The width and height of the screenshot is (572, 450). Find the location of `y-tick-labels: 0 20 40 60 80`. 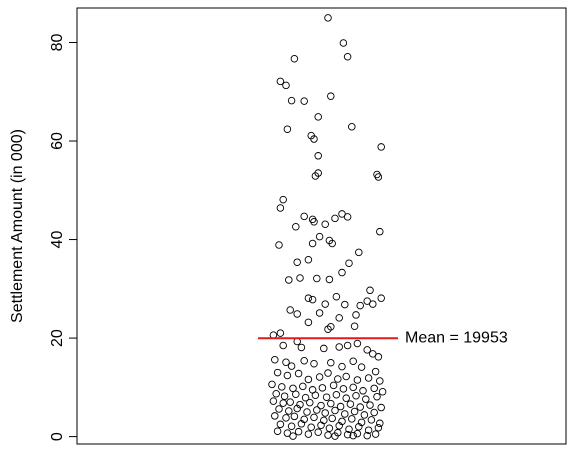

y-tick-labels: 0 20 40 60 80 is located at coordinates (57, 237).